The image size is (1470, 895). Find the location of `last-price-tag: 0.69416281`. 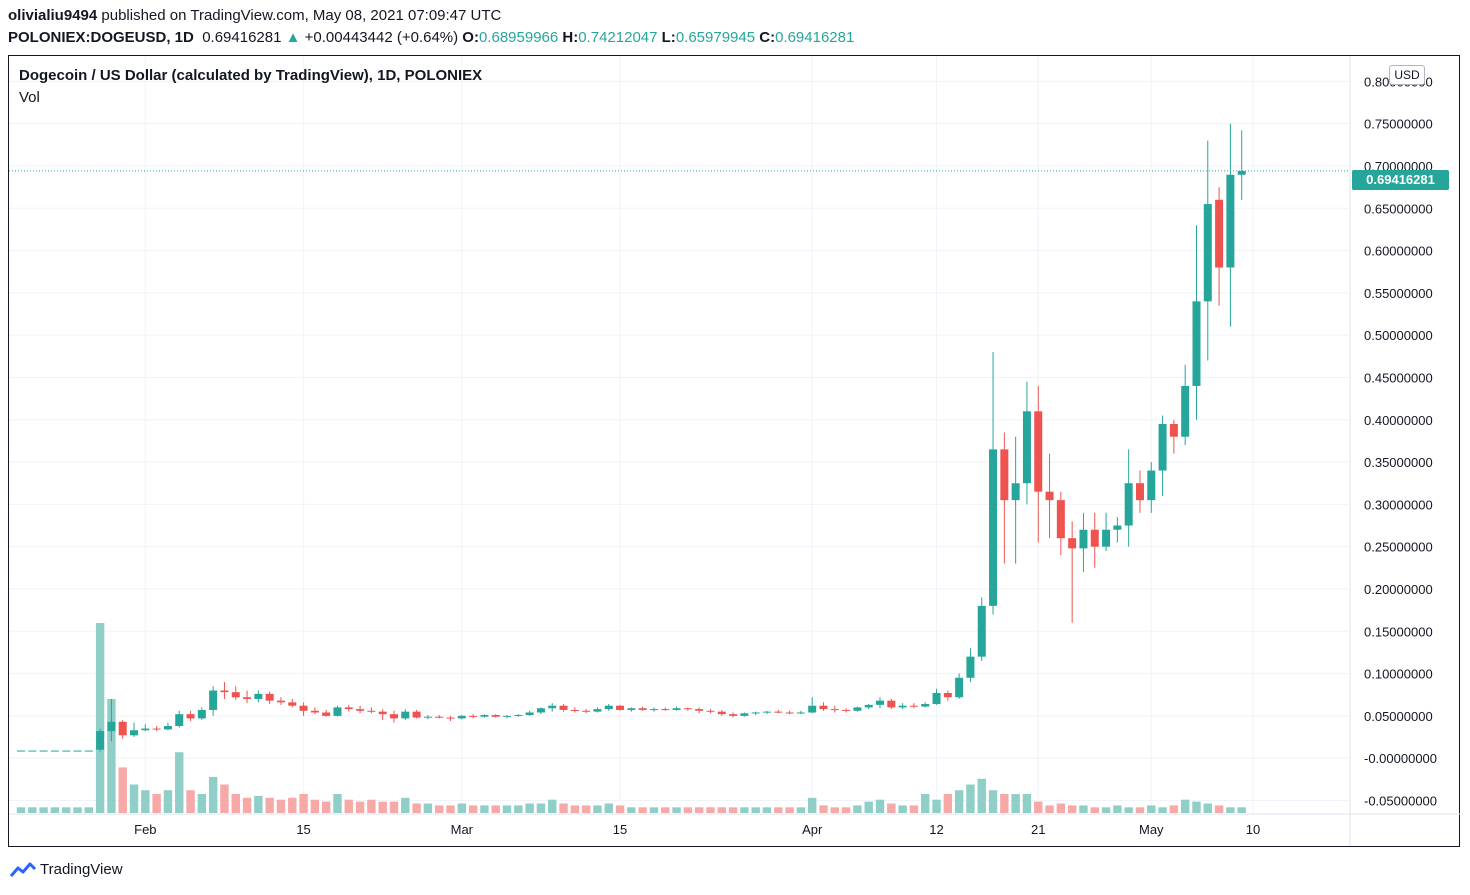

last-price-tag: 0.69416281 is located at coordinates (1400, 180).